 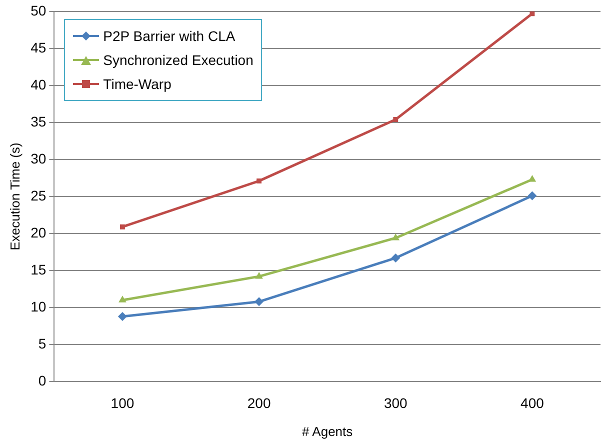 What do you see at coordinates (38, 10) in the screenshot?
I see `y-tick-label: 50` at bounding box center [38, 10].